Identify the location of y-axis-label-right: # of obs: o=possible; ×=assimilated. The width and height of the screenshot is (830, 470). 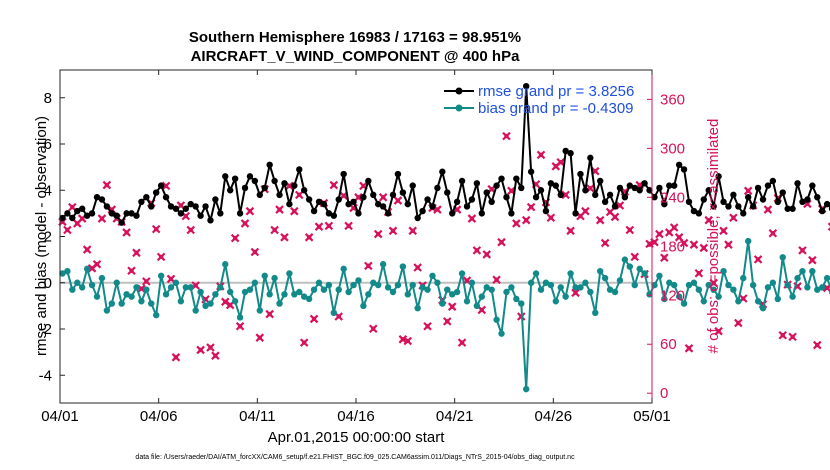
(713, 236).